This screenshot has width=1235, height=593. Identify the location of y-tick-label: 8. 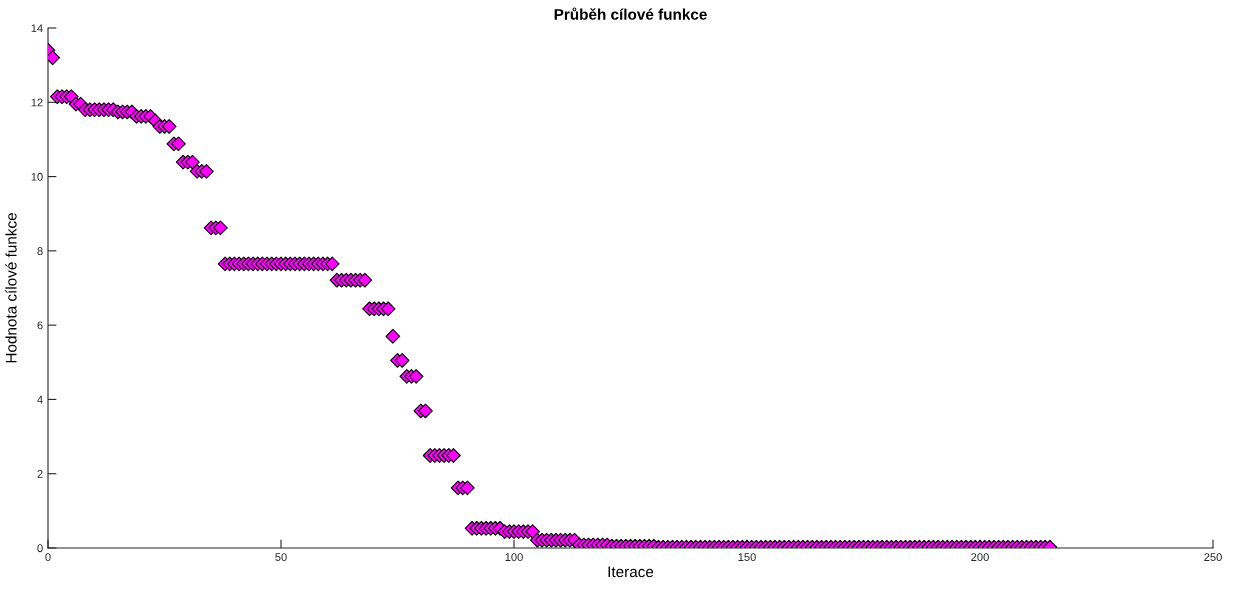
(40, 251).